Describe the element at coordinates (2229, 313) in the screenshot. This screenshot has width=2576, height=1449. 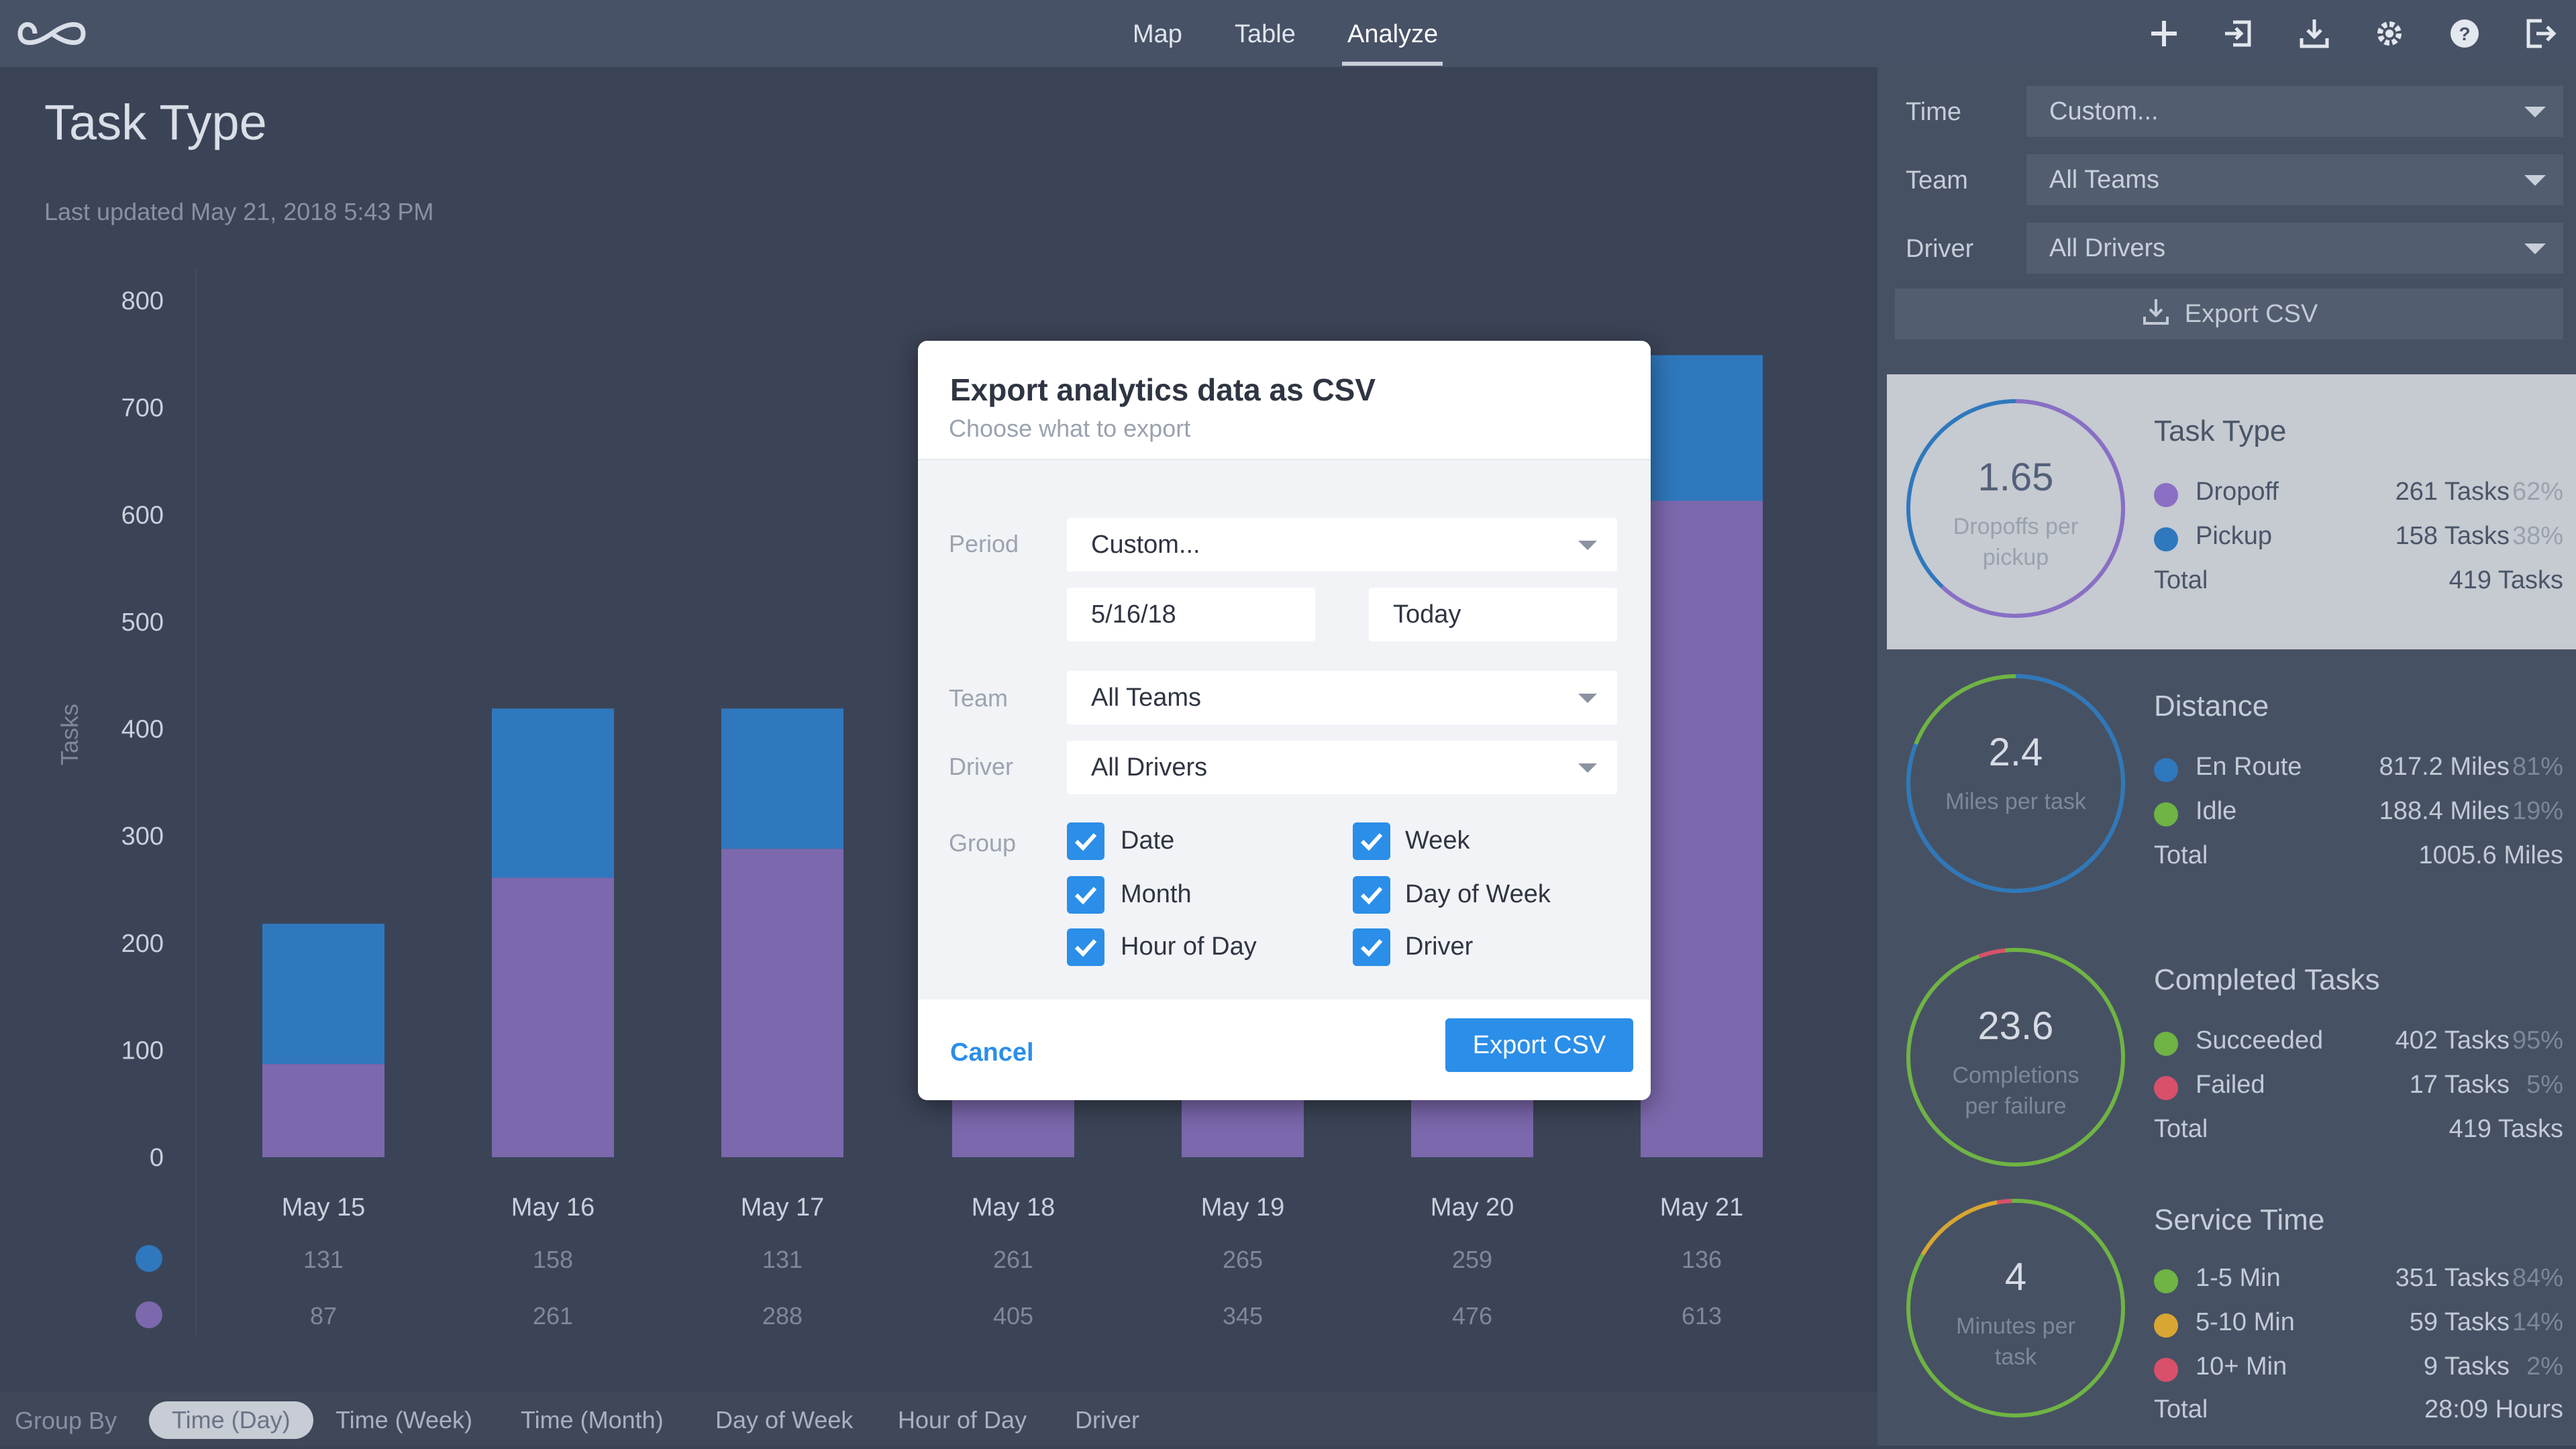
I see `export-csv-button: Export CSV` at that location.